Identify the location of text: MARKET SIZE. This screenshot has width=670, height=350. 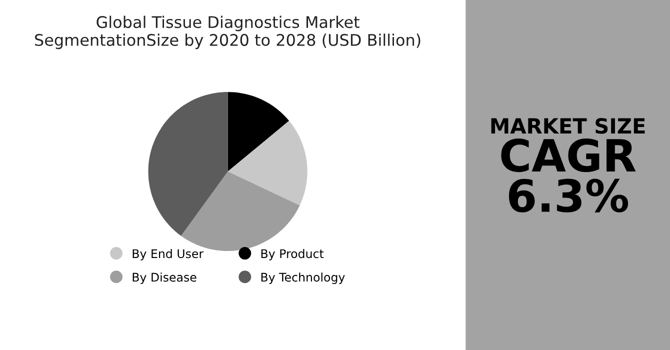
(568, 126).